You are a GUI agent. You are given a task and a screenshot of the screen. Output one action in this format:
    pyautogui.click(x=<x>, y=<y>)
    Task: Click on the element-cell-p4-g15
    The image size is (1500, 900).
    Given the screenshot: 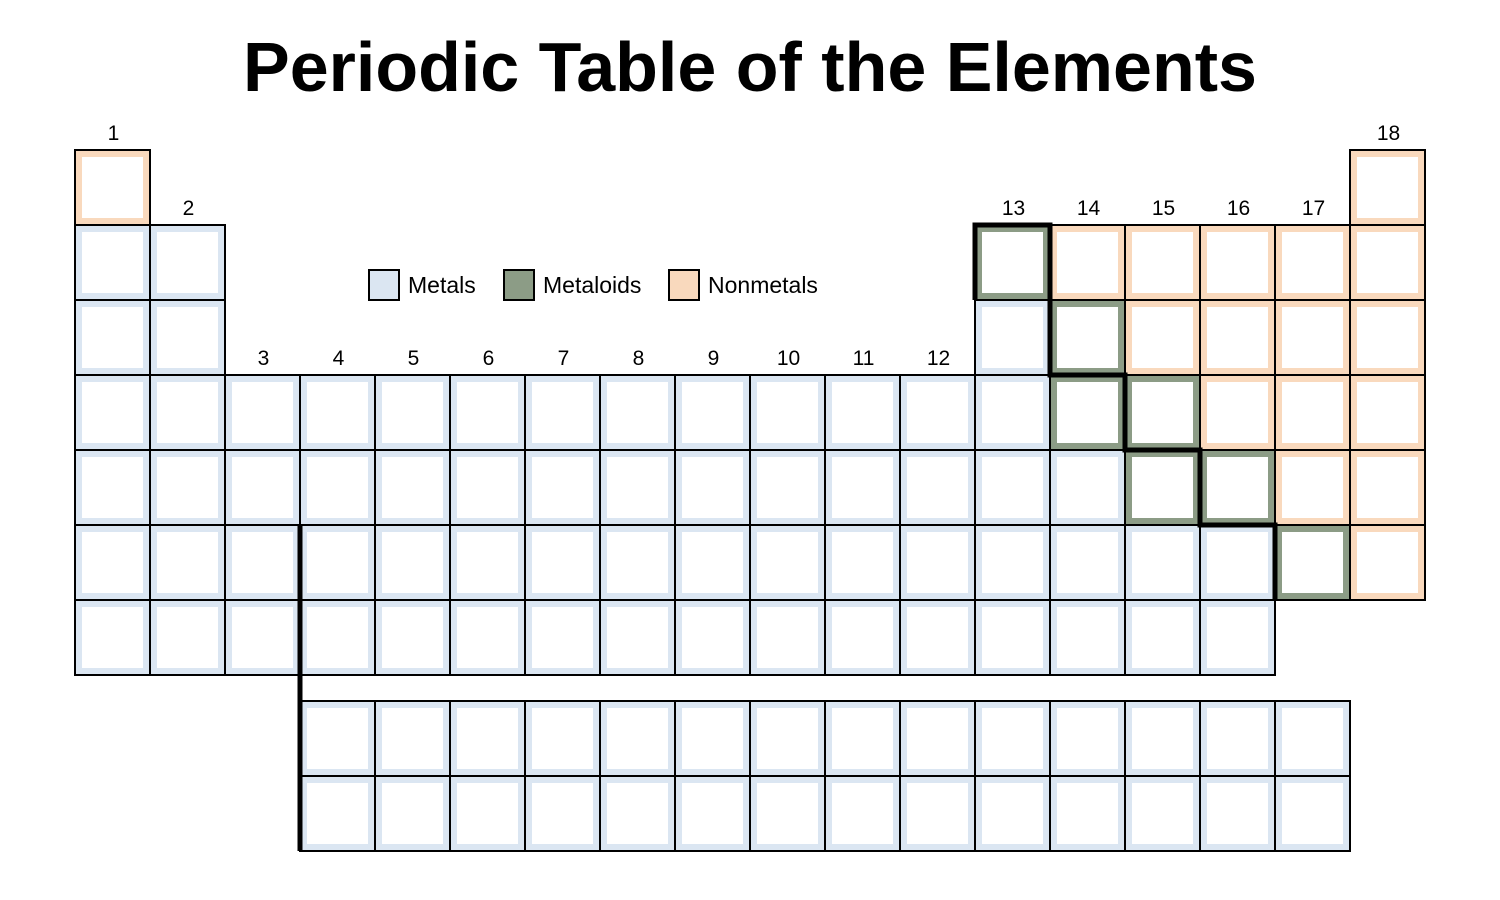 What is the action you would take?
    pyautogui.click(x=1162, y=412)
    